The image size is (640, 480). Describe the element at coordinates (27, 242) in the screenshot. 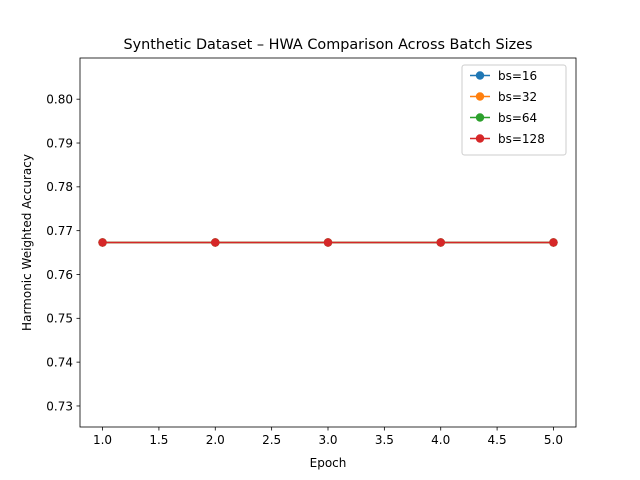

I see `y-axis-title: Harmonic Weighted Accuracy` at that location.